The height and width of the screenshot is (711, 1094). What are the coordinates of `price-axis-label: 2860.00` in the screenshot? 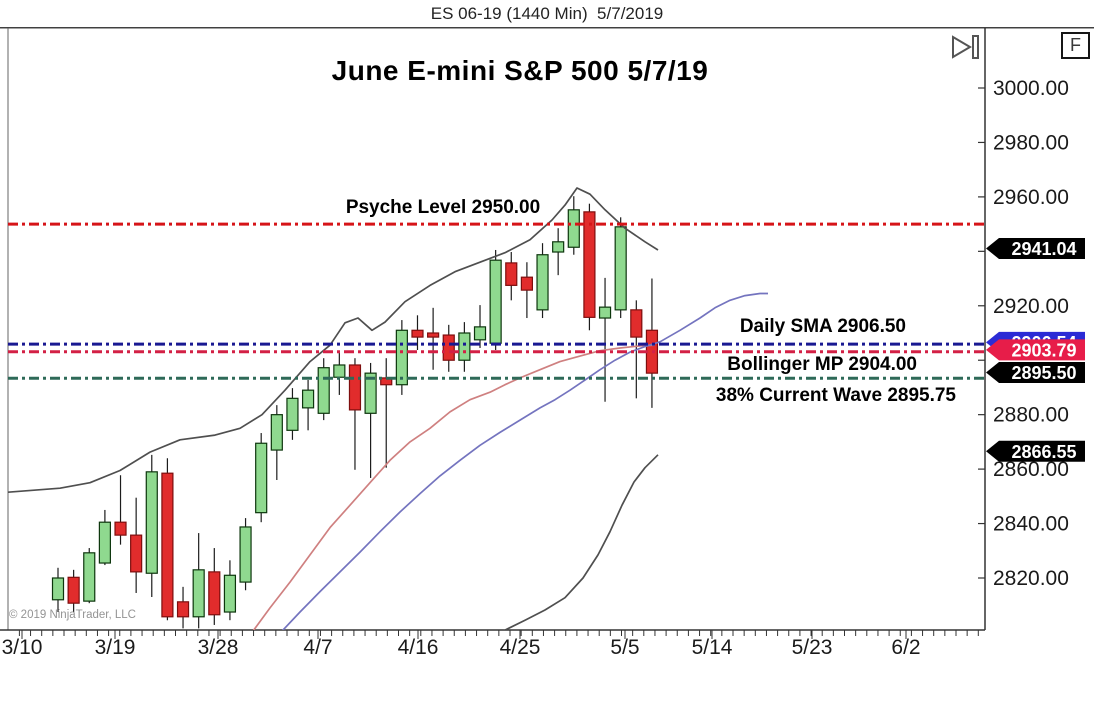 It's located at (1031, 469).